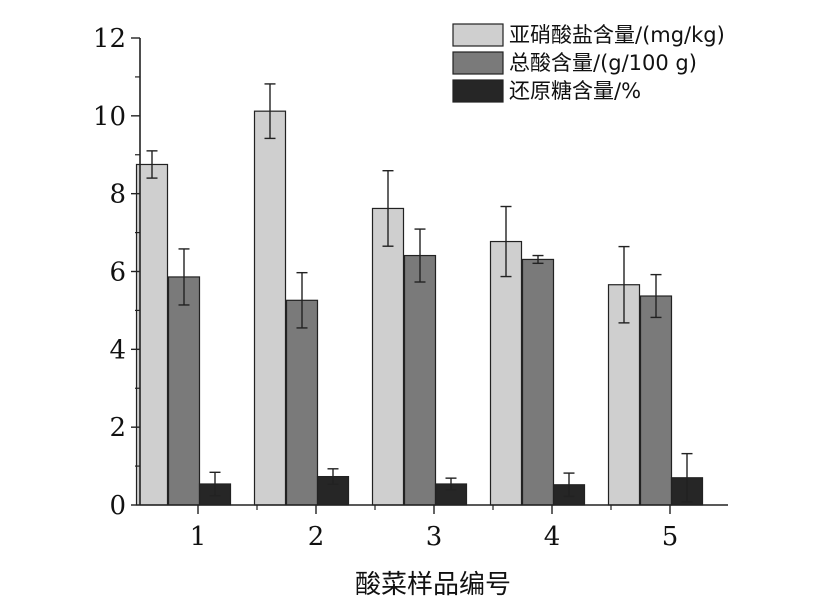 This screenshot has width=832, height=615. I want to click on error-bar-s1-c3, so click(388, 208).